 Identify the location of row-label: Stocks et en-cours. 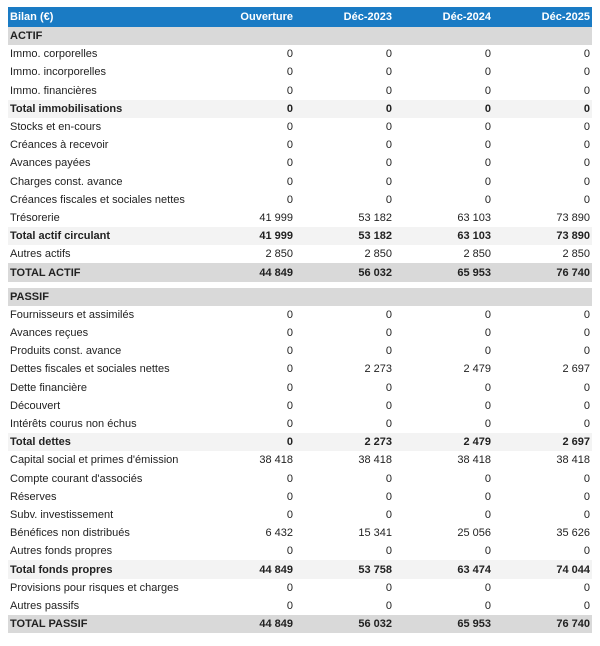
(56, 127).